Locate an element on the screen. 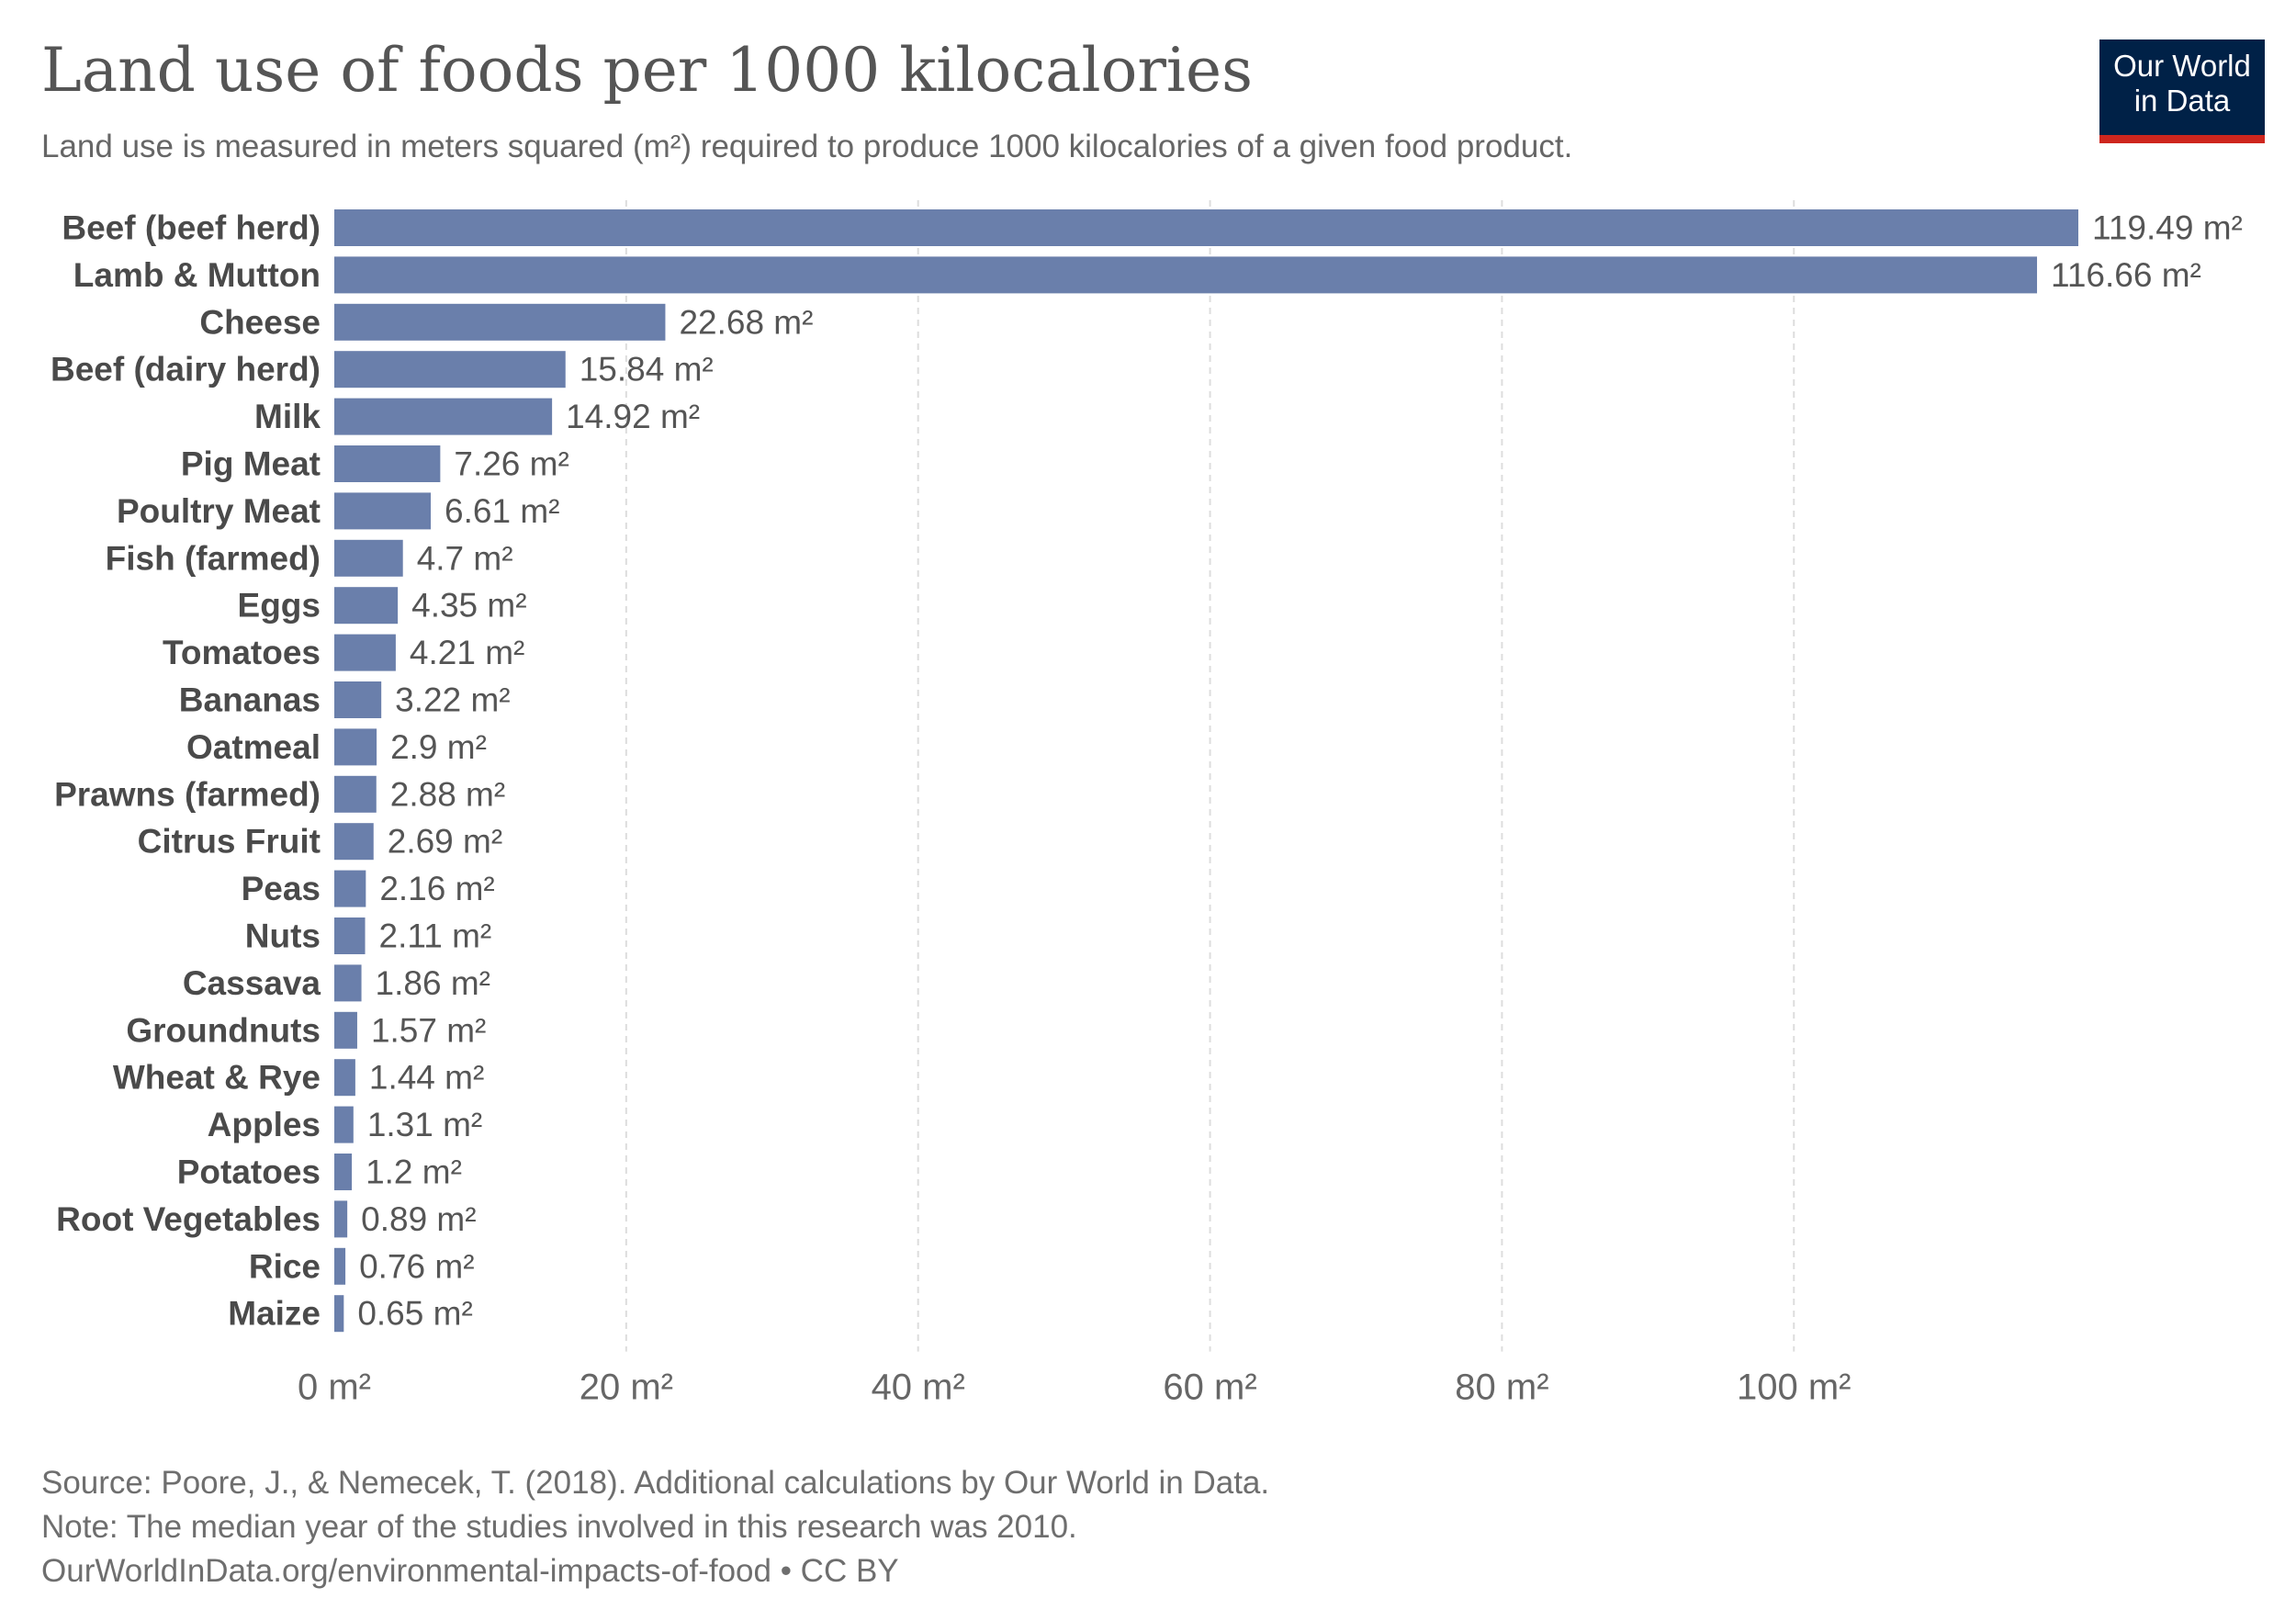 Image resolution: width=2296 pixels, height=1621 pixels. value-label: 1.31 m² is located at coordinates (425, 1124).